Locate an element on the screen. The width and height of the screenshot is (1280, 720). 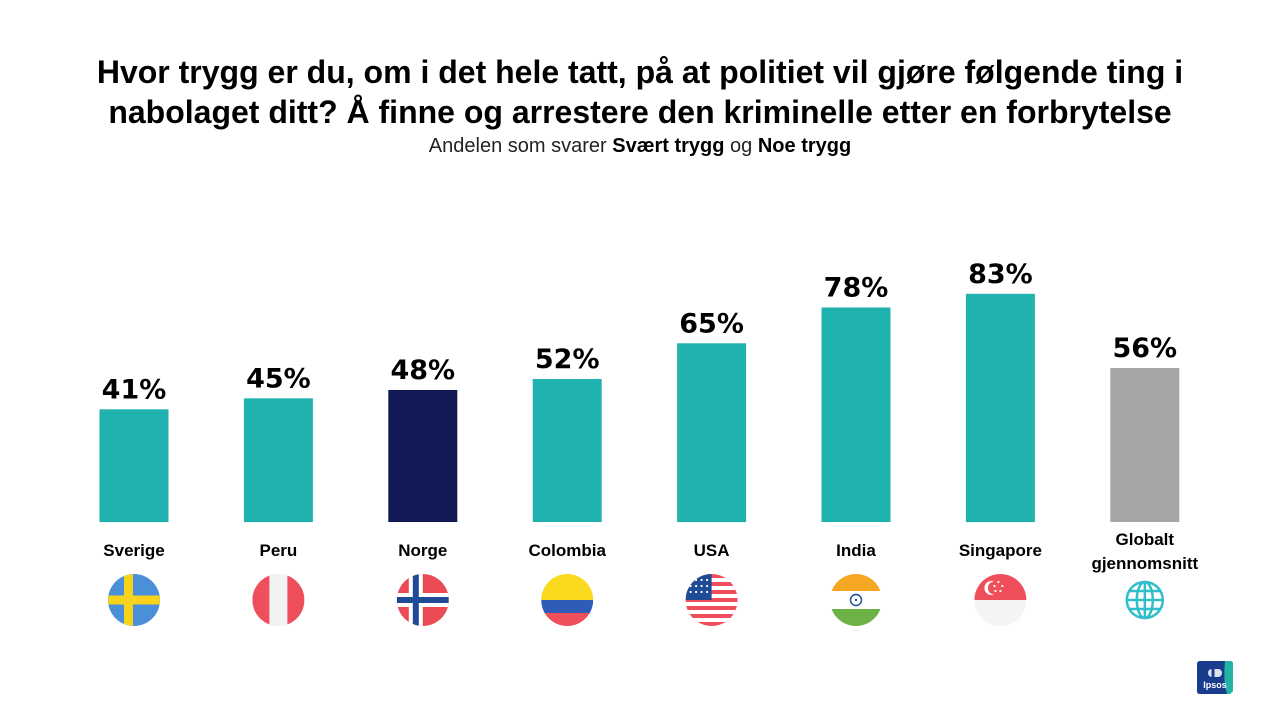
bar-globalt-gjennomsnitt is located at coordinates (1145, 445).